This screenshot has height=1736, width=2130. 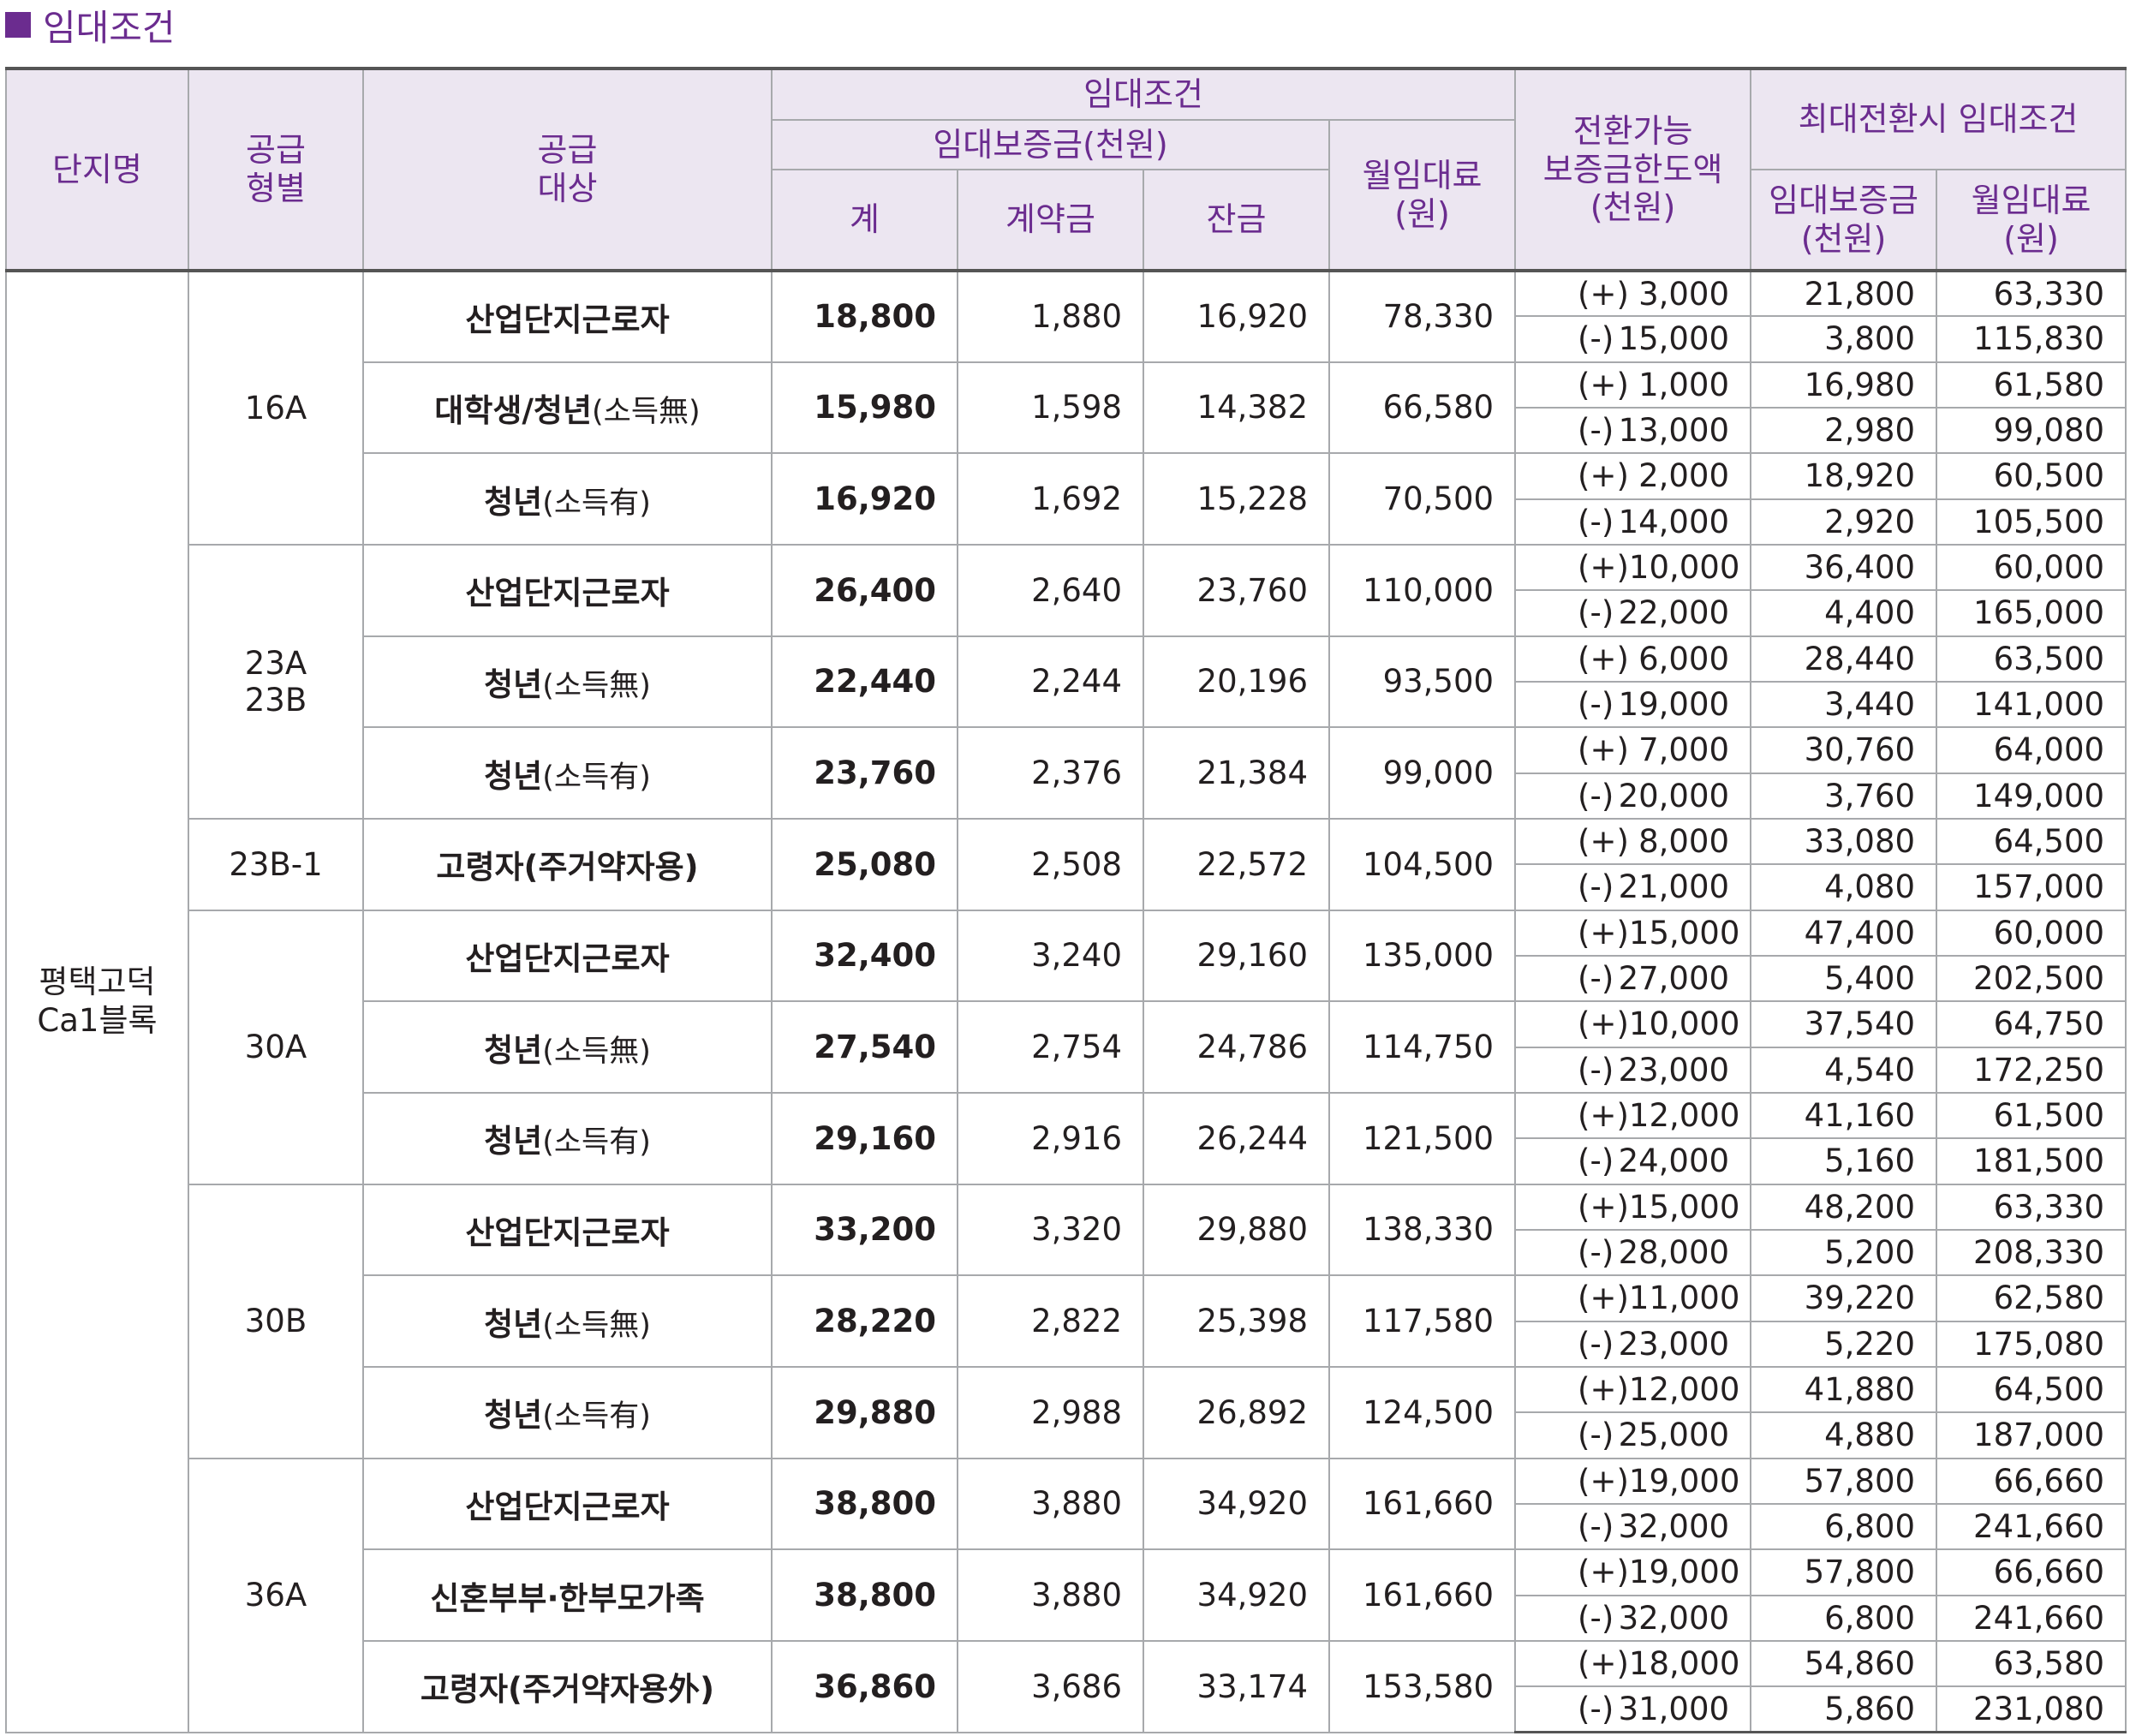 I want to click on max-deposit-cell: 30,760, so click(x=1844, y=750).